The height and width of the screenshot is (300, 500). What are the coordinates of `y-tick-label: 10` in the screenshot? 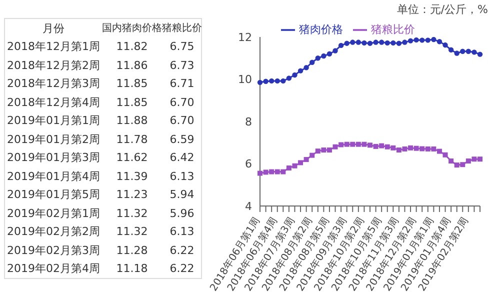 It's located at (245, 79).